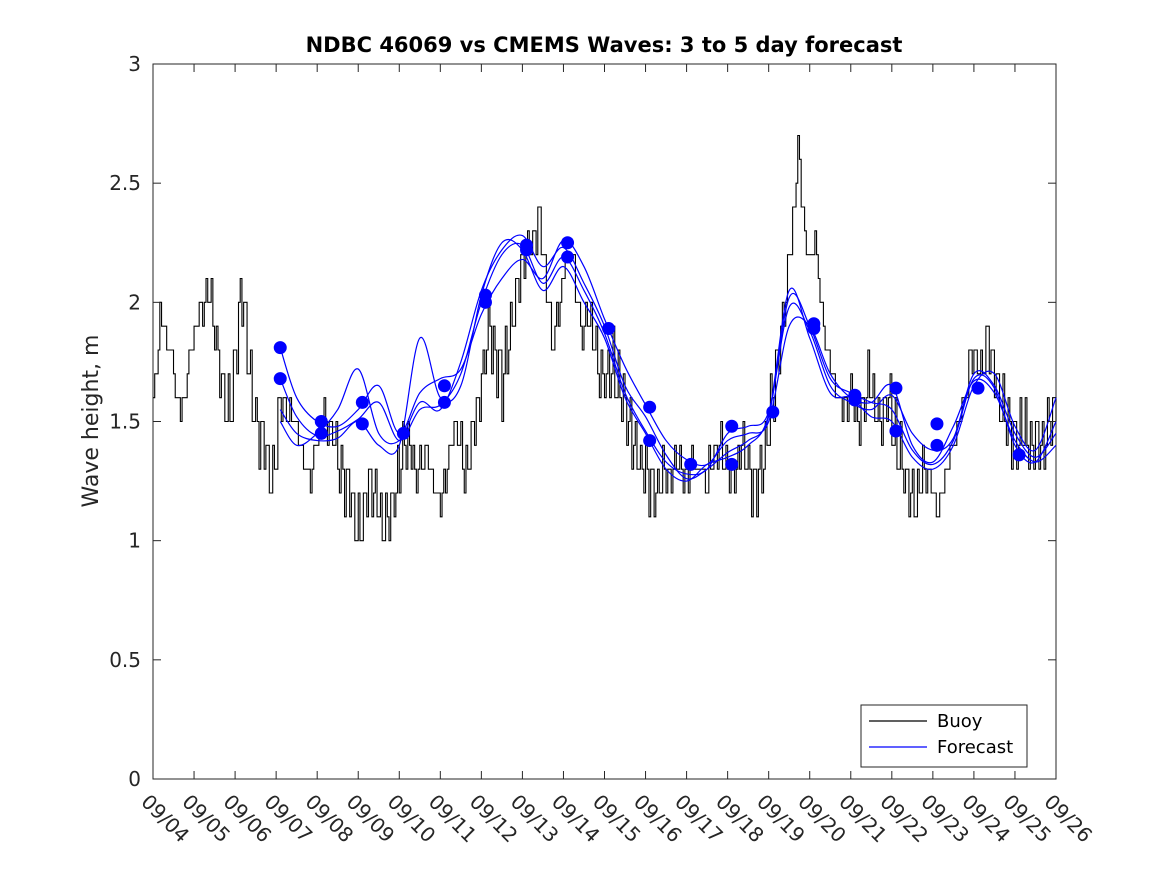 The image size is (1167, 875). I want to click on y-tick-label: 1, so click(134, 541).